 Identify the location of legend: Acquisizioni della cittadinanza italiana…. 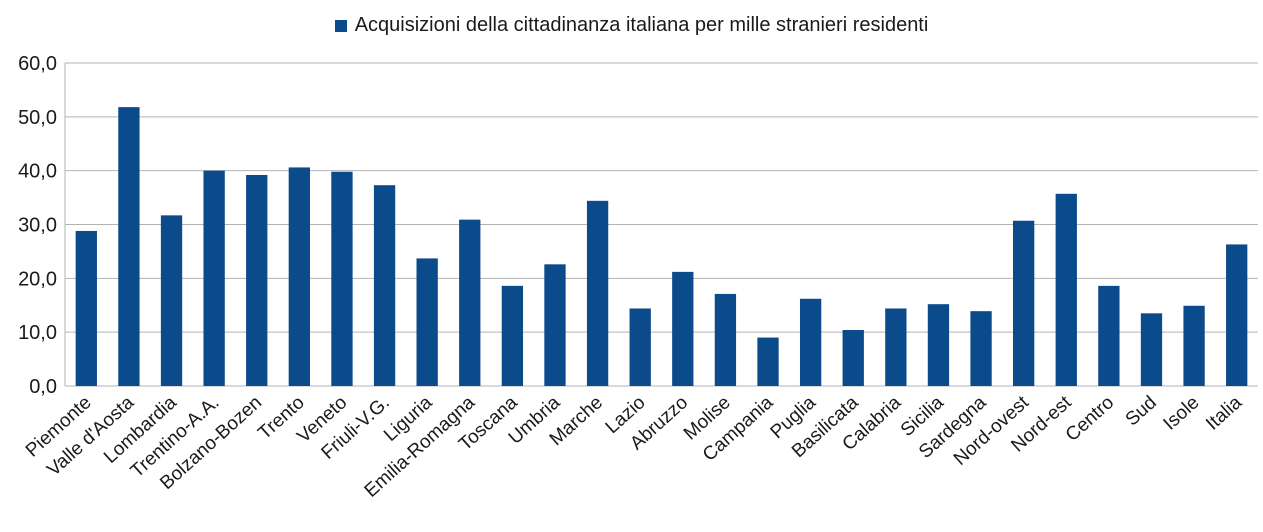
(631, 25).